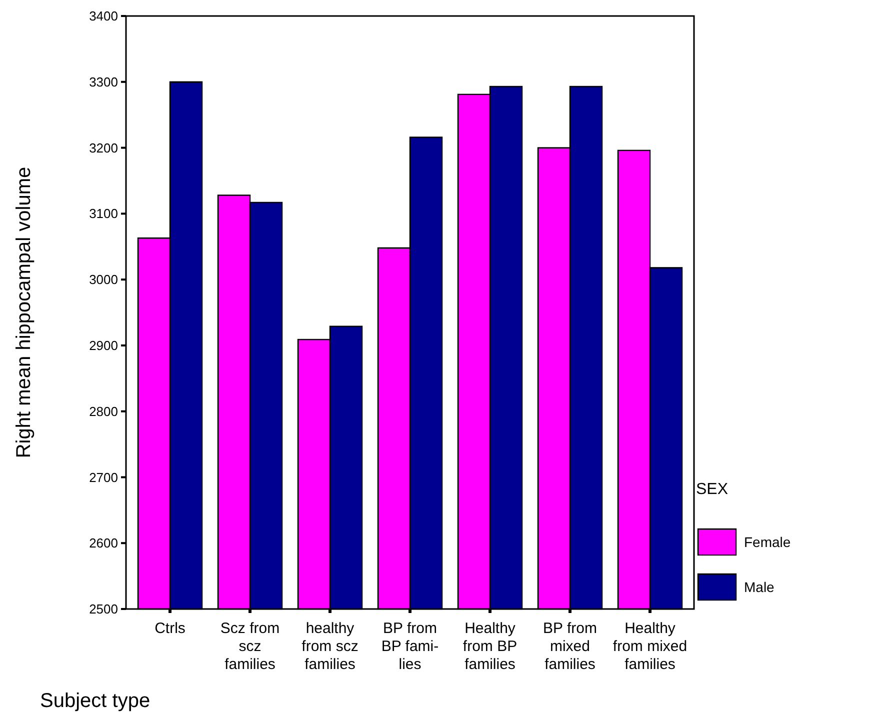 The width and height of the screenshot is (869, 715). What do you see at coordinates (103, 477) in the screenshot?
I see `y-tick-label: 2700` at bounding box center [103, 477].